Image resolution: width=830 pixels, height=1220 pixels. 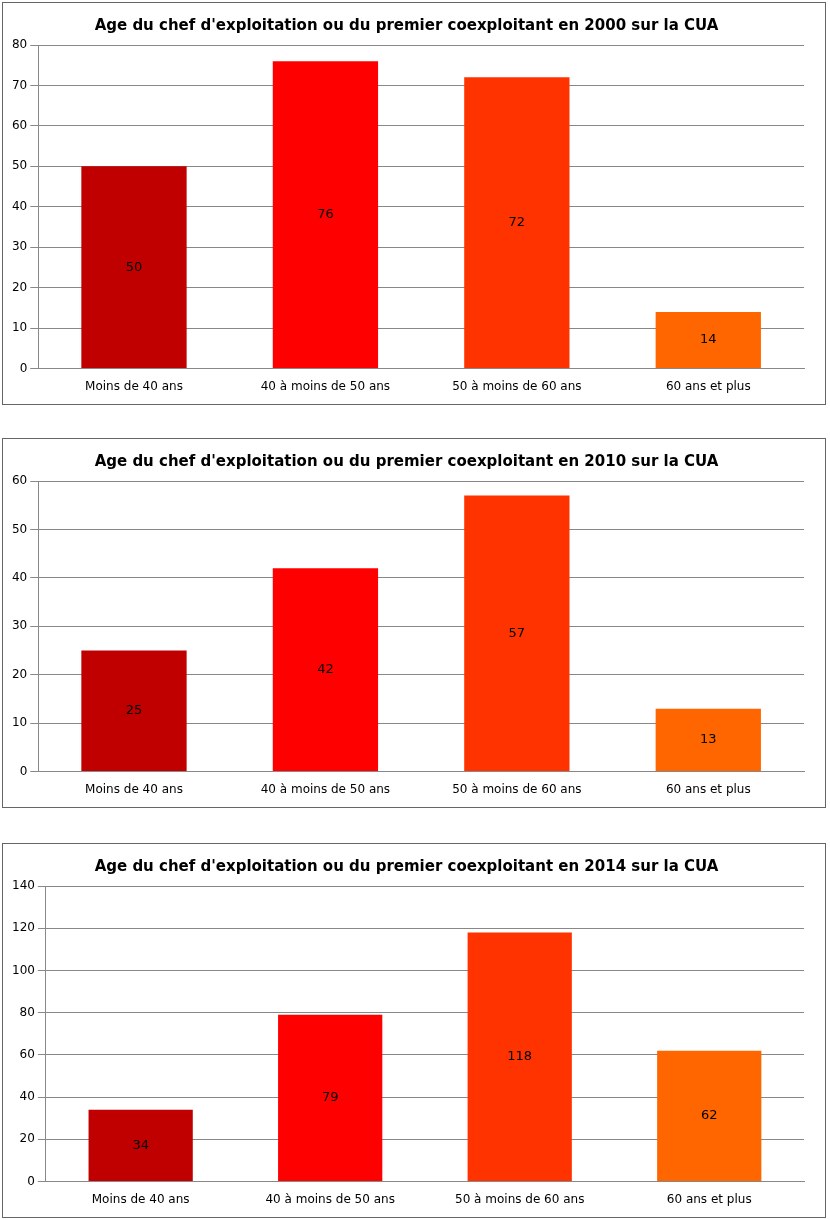 I want to click on data-label: 34, so click(x=140, y=1144).